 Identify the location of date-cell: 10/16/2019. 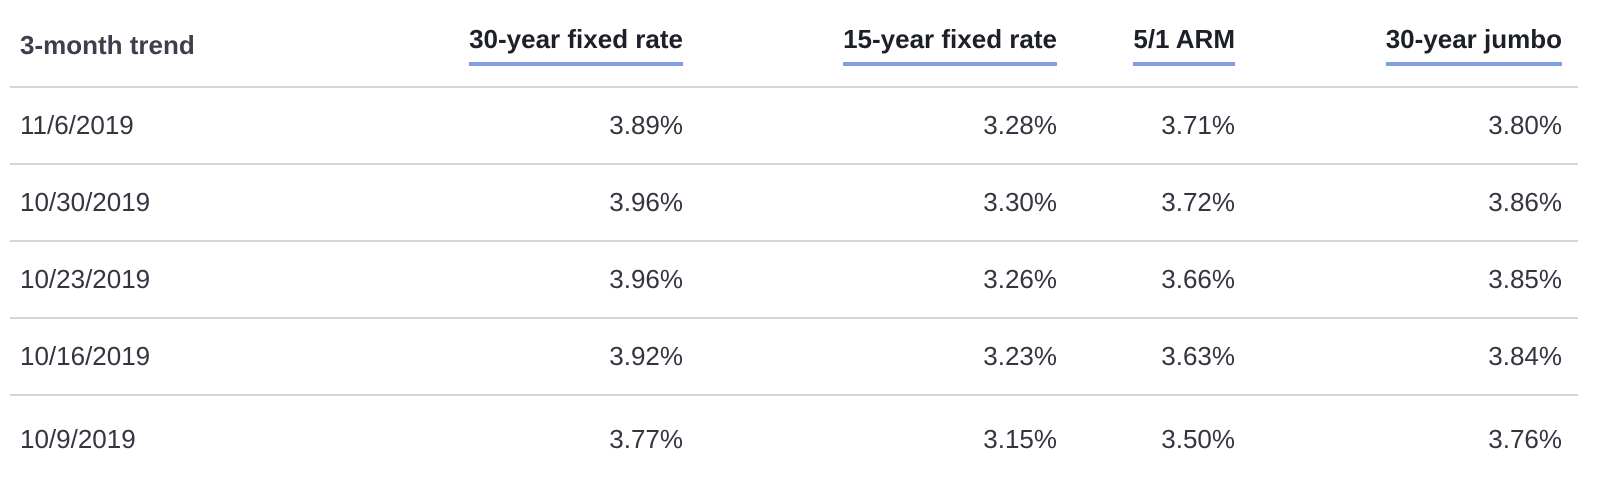
(200, 357).